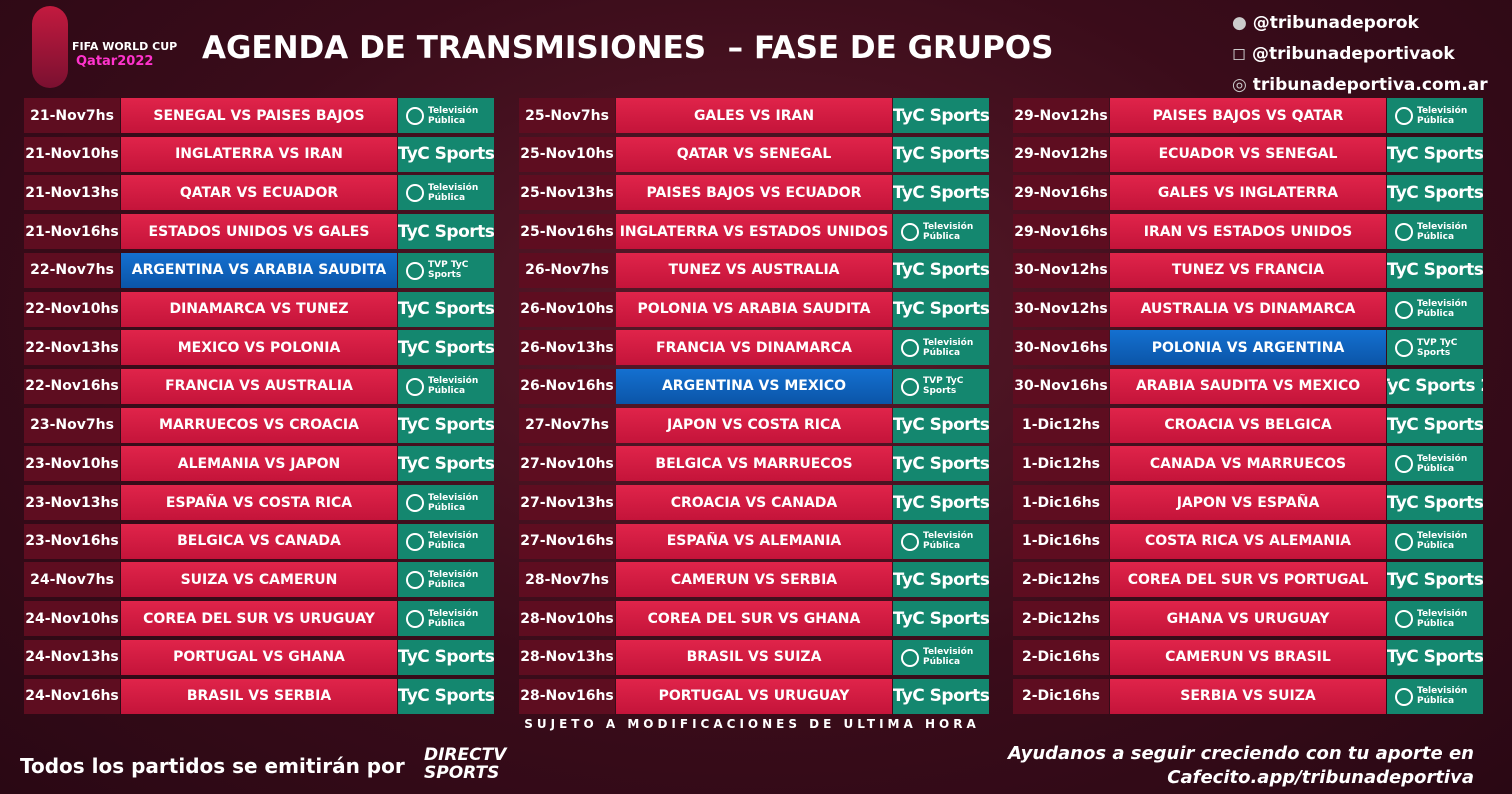 Image resolution: width=1512 pixels, height=794 pixels. Describe the element at coordinates (754, 541) in the screenshot. I see `match: ESPAÑA VS ALEMANIA` at that location.